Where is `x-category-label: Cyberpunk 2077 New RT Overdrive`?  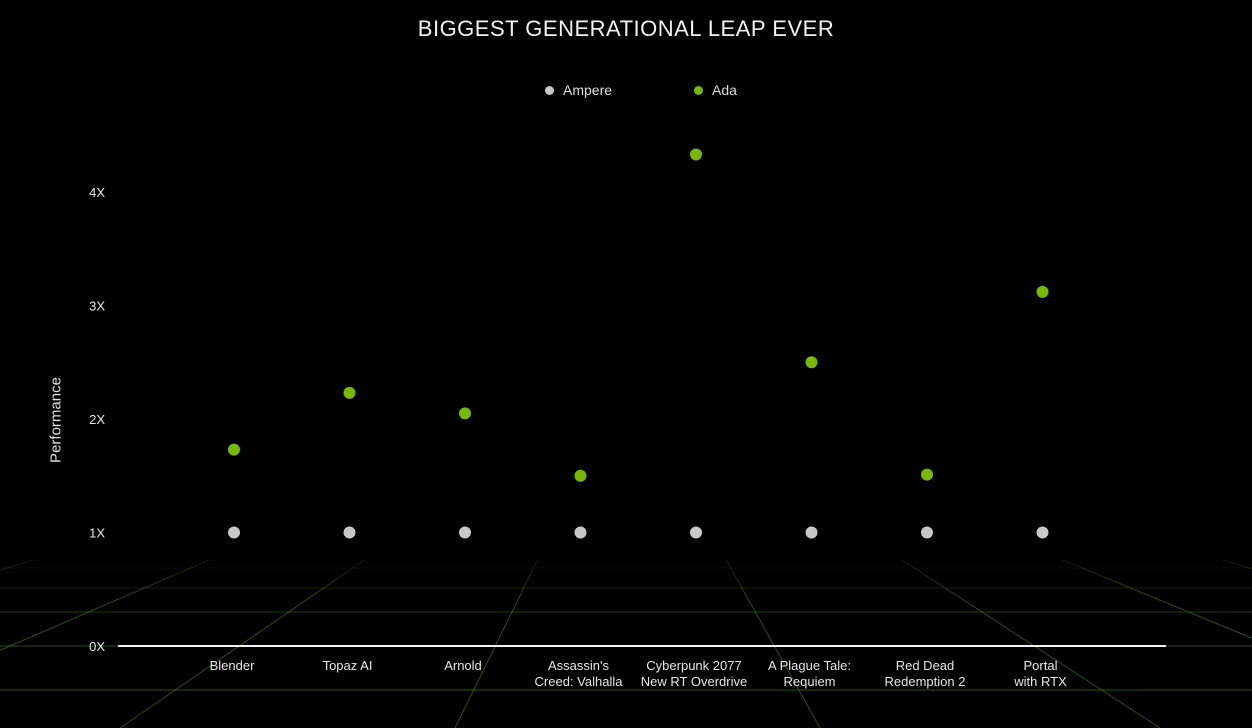
x-category-label: Cyberpunk 2077 New RT Overdrive is located at coordinates (694, 673).